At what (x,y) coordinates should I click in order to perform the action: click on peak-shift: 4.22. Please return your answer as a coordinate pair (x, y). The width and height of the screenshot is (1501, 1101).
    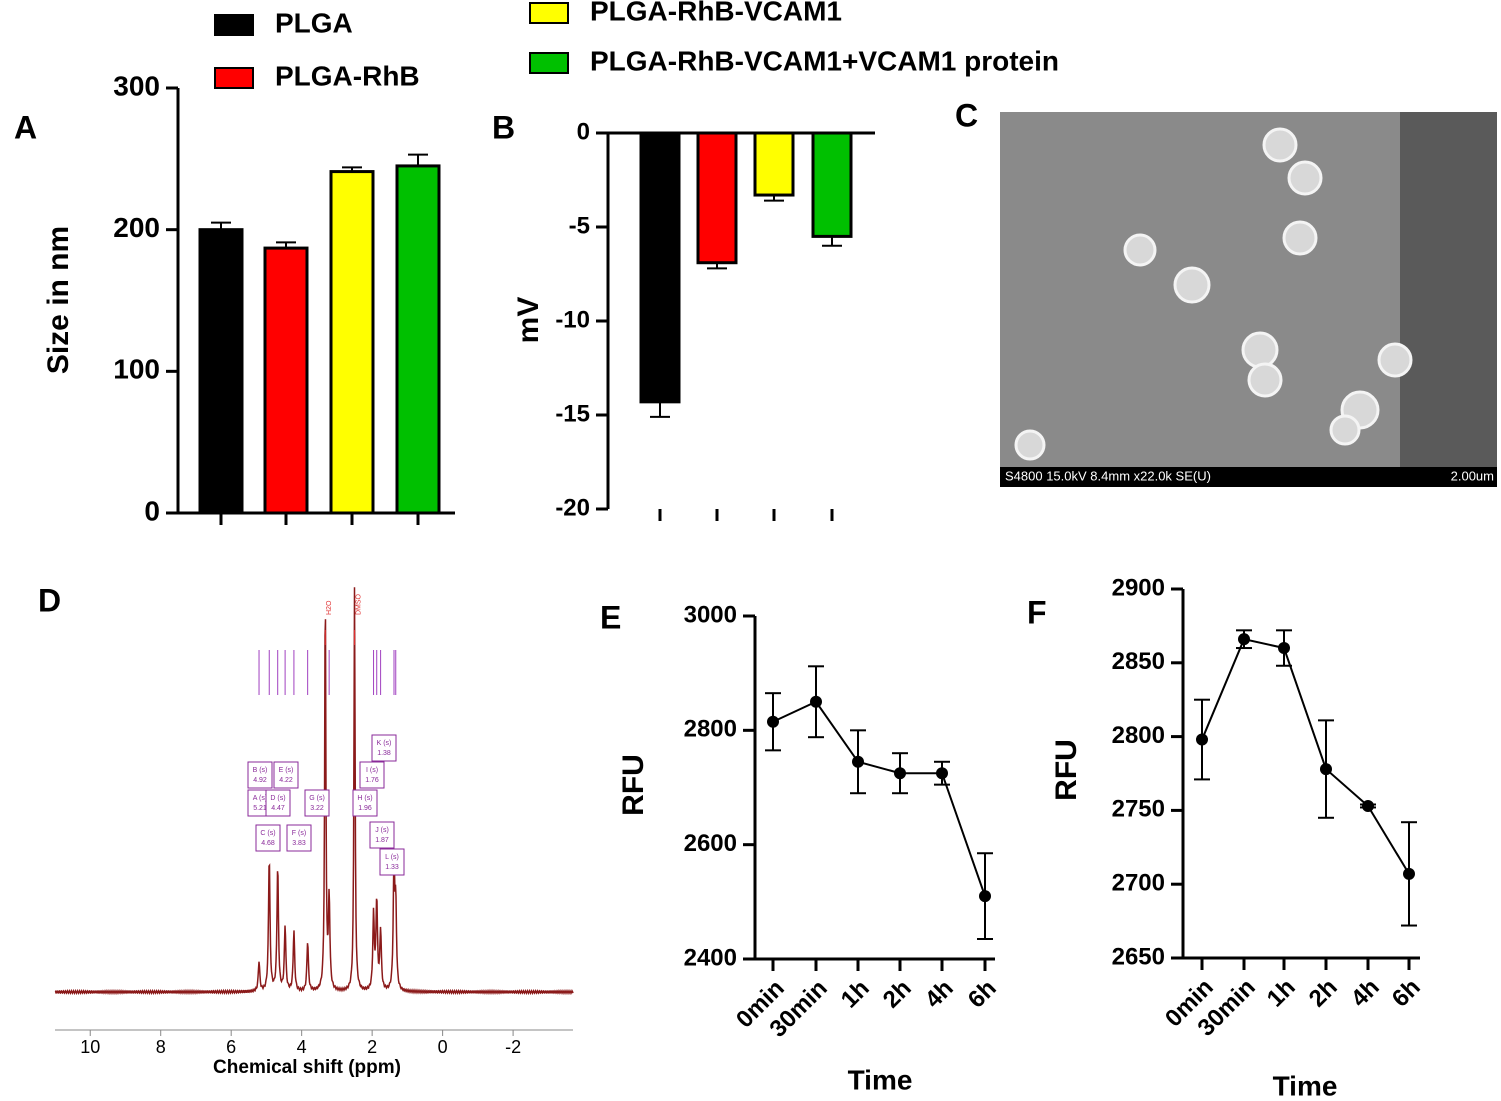
    Looking at the image, I should click on (286, 780).